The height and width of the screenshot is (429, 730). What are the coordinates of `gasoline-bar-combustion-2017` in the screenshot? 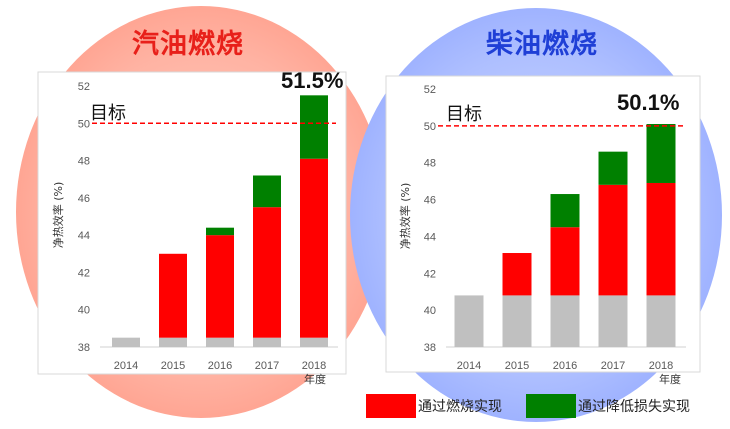 It's located at (267, 272).